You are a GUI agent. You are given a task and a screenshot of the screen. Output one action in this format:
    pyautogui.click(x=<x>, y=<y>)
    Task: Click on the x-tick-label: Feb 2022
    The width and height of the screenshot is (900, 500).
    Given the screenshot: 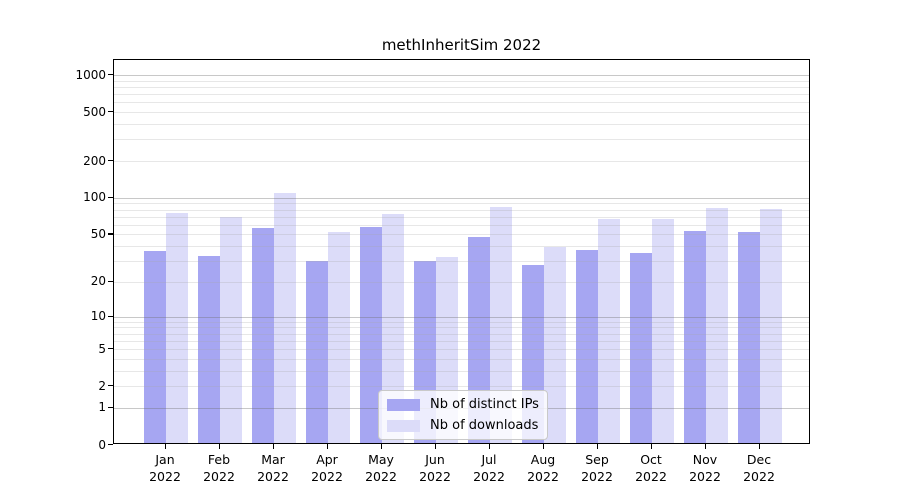 What is the action you would take?
    pyautogui.click(x=219, y=468)
    